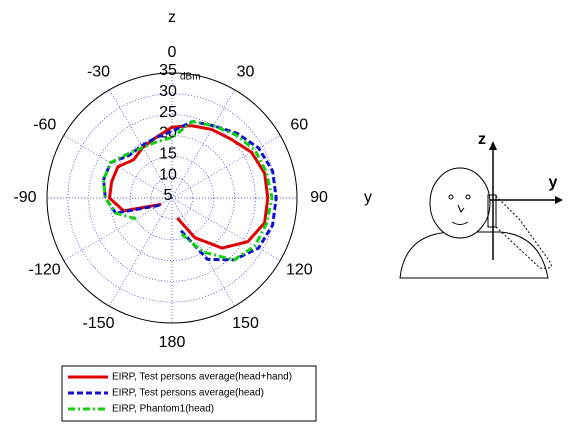 The width and height of the screenshot is (569, 426). Describe the element at coordinates (168, 174) in the screenshot. I see `r-tick-label: 10` at that location.